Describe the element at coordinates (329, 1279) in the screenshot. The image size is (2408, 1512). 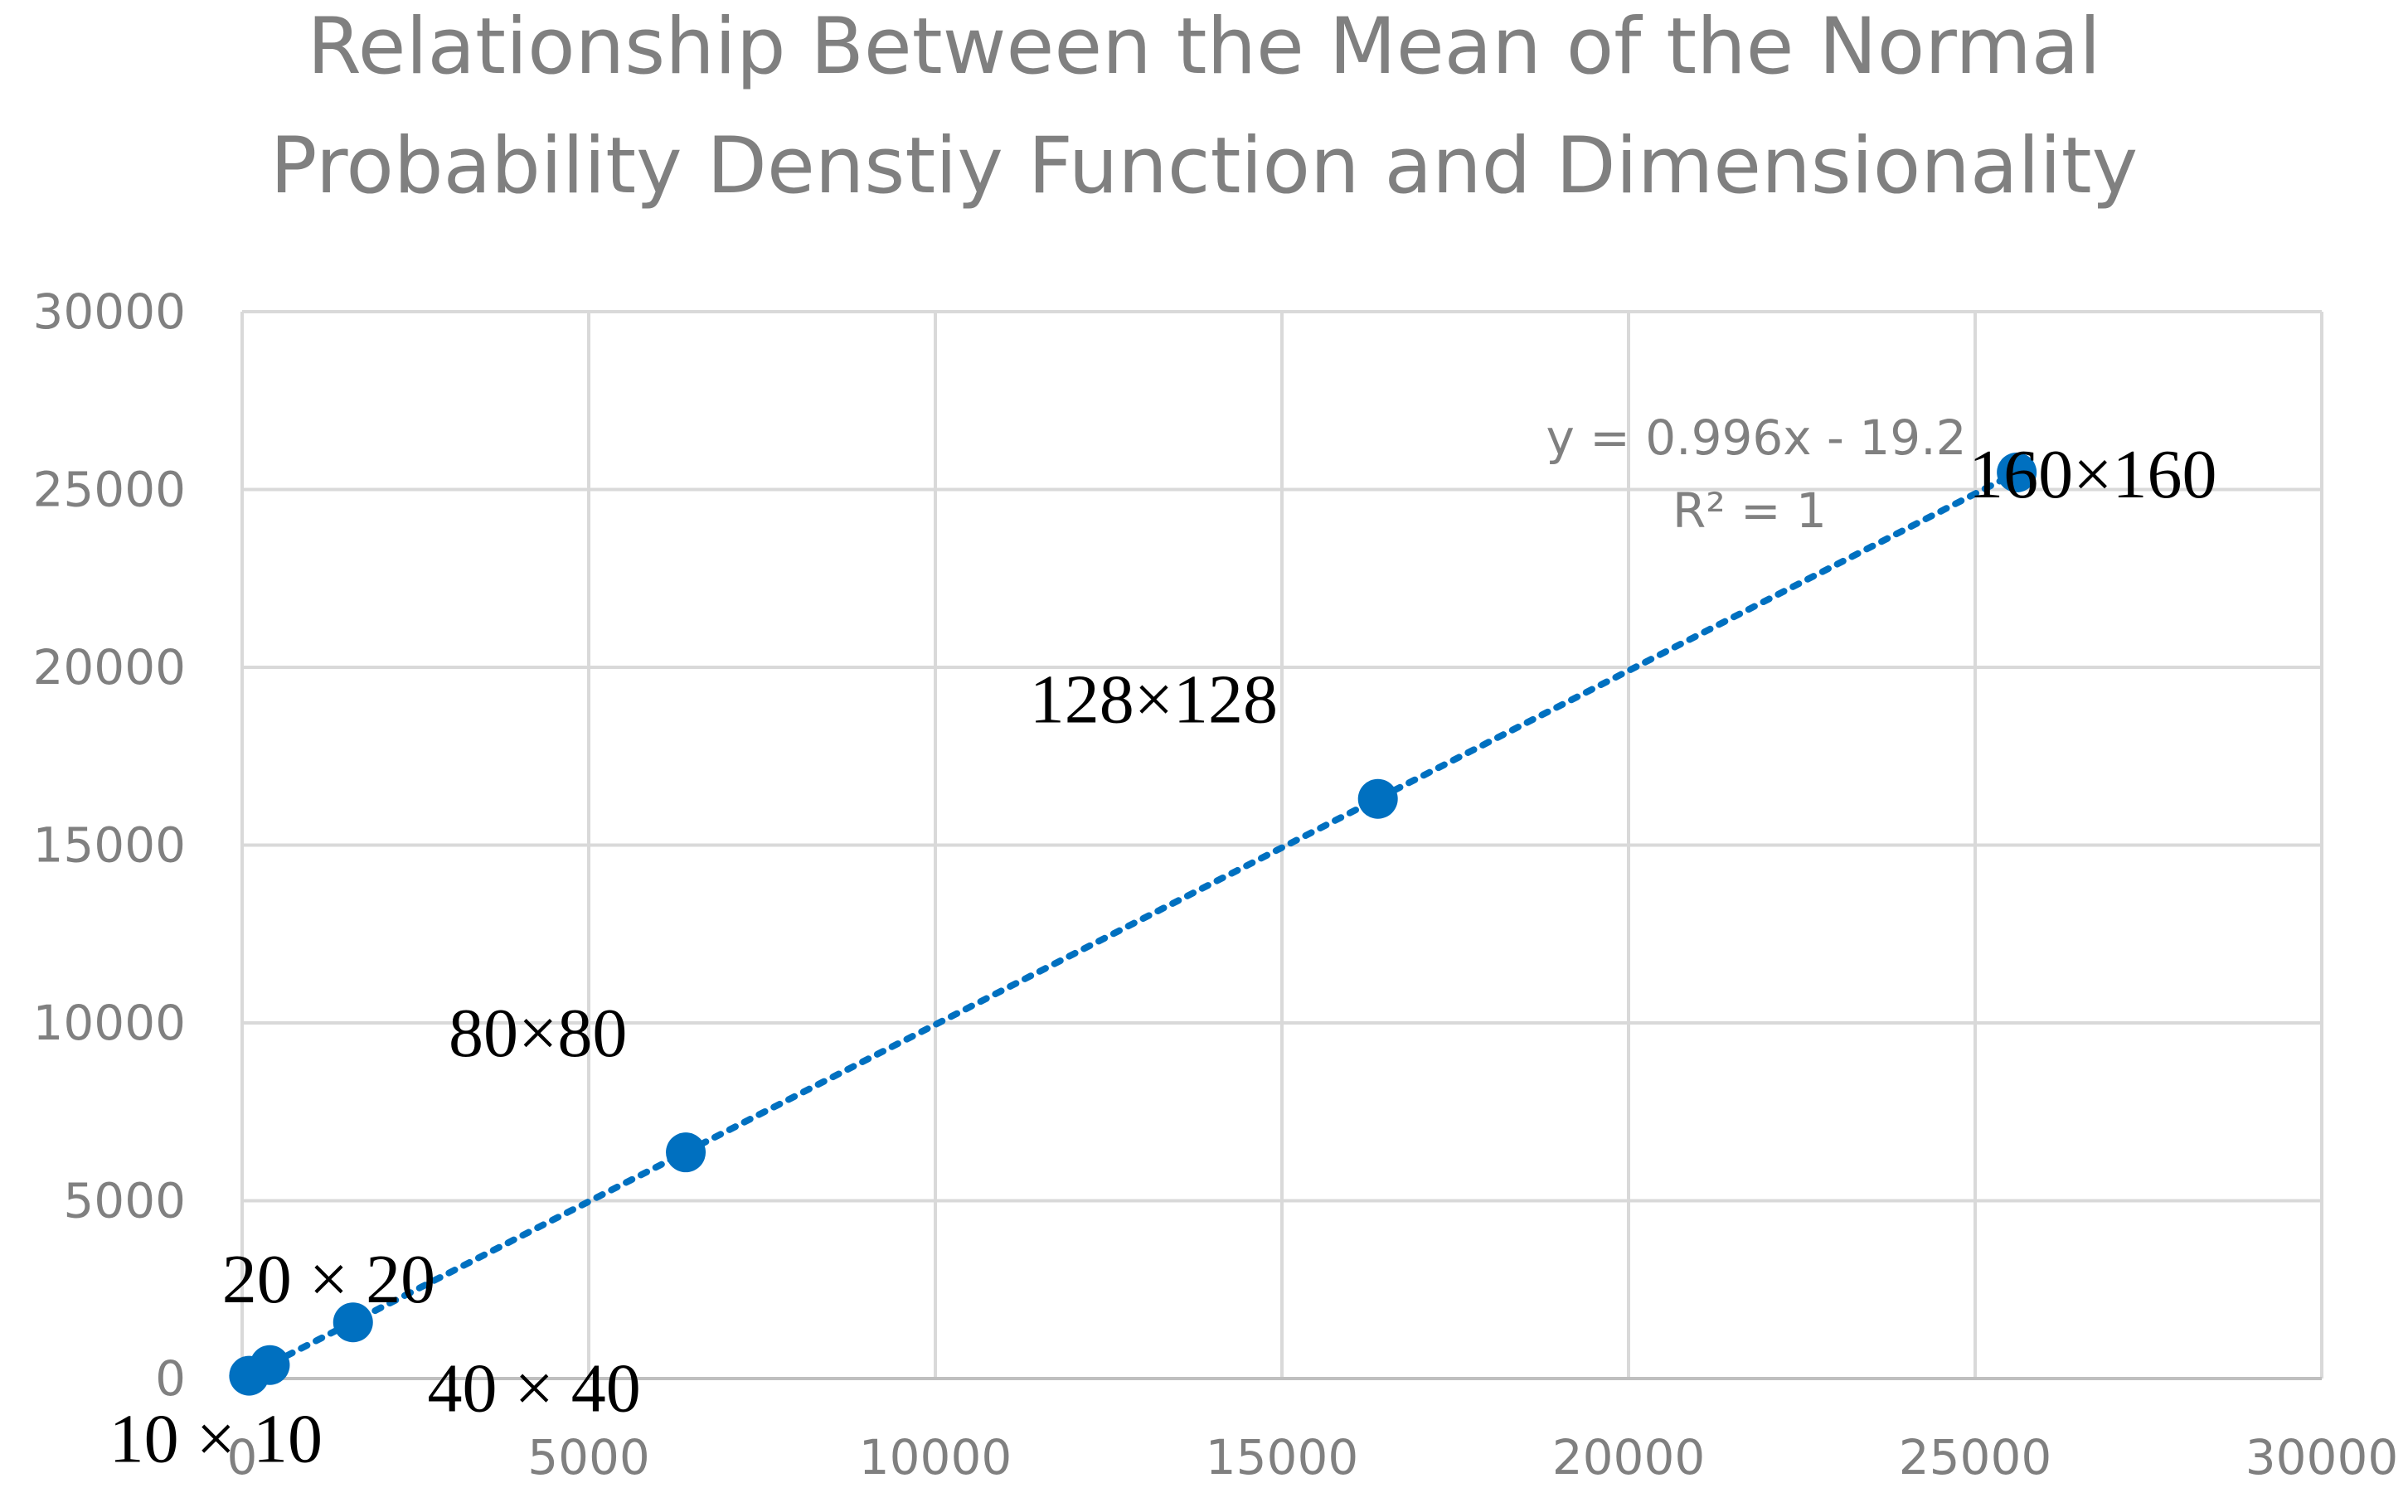
I see `point-label-2: 20 × 20` at that location.